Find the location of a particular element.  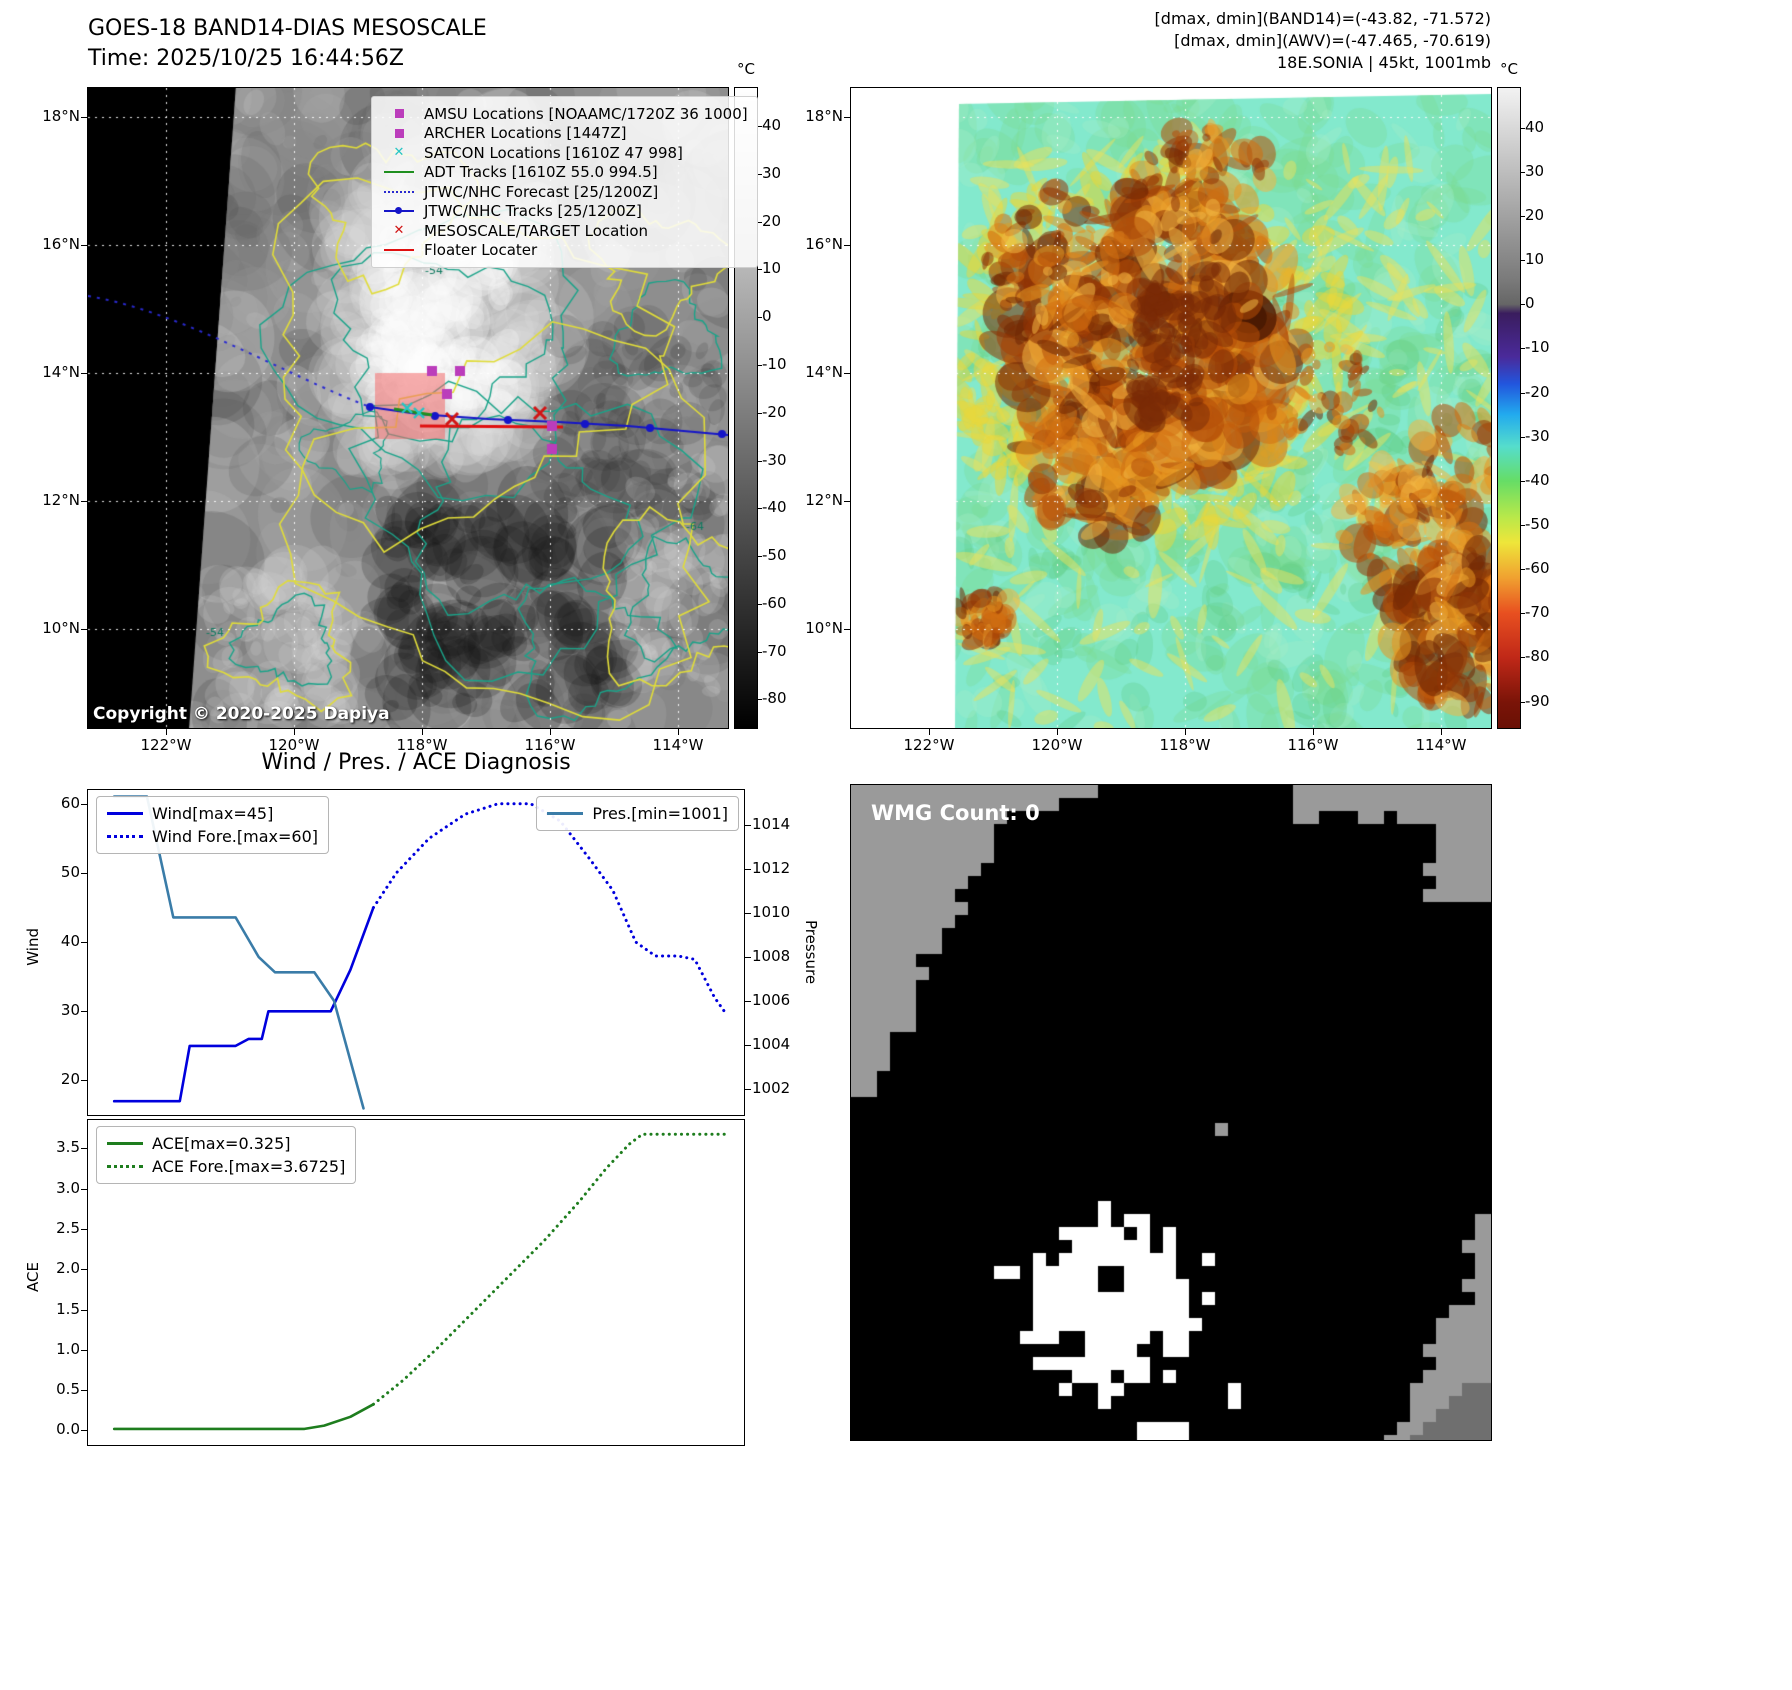

y-tick-label: 30 is located at coordinates (70, 1010).